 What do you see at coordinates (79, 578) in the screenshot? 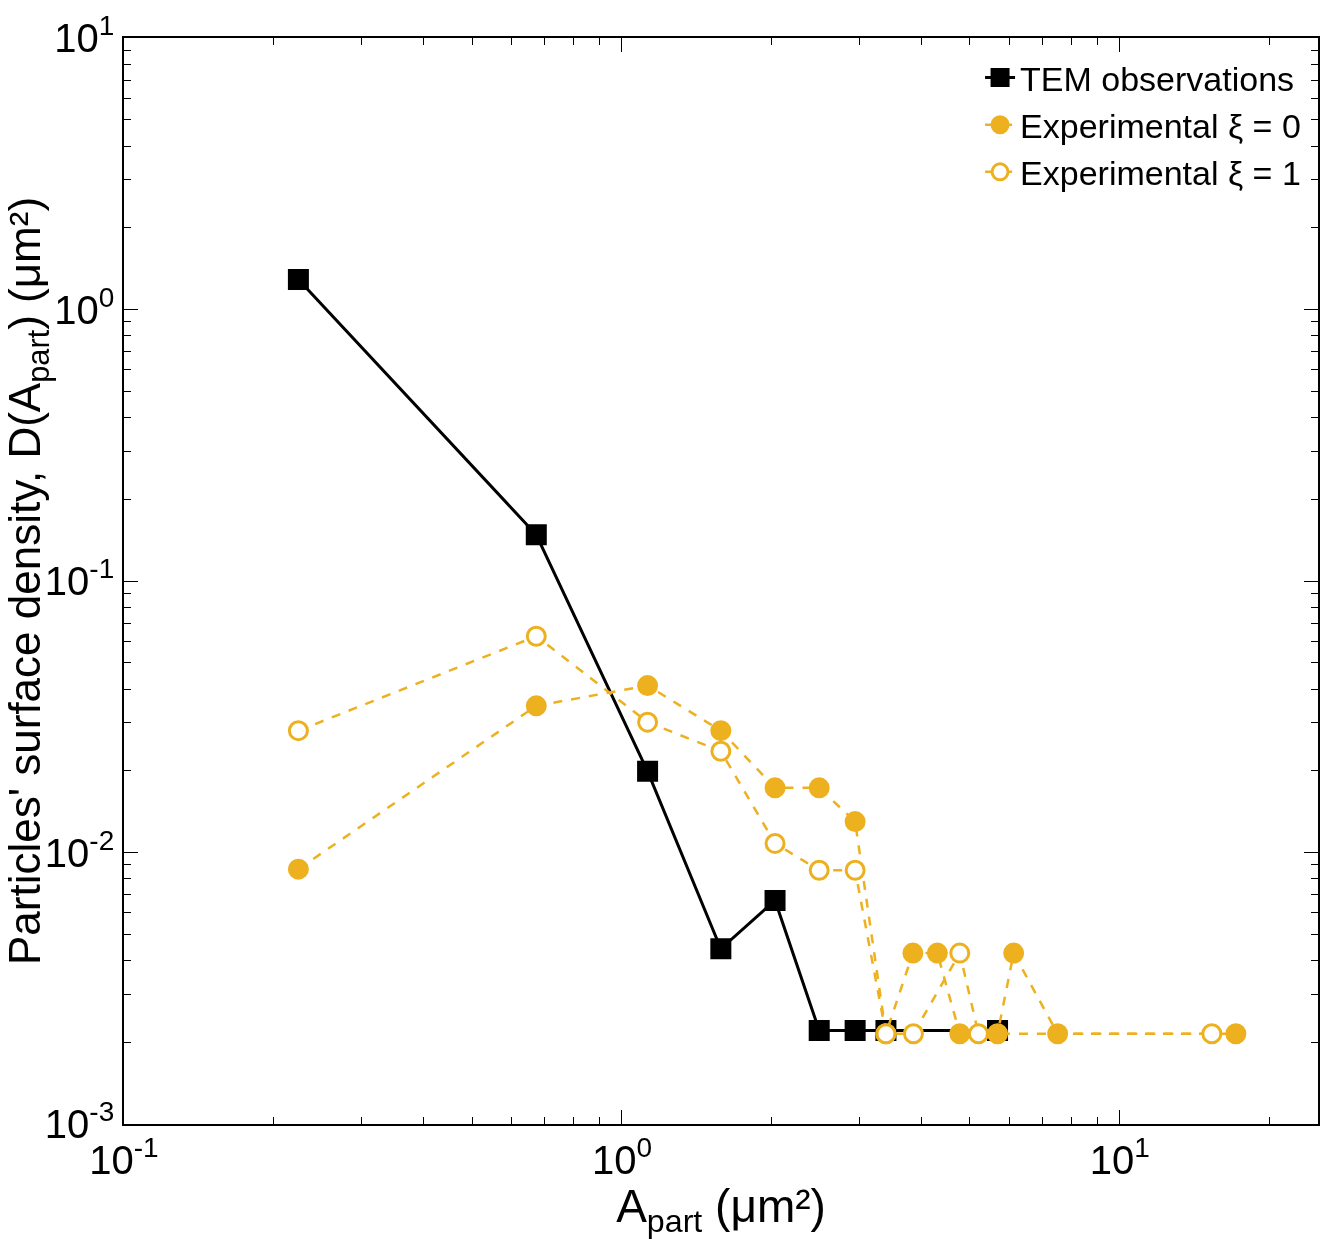
I see `y-tick-label: 10$^{-1}$` at bounding box center [79, 578].